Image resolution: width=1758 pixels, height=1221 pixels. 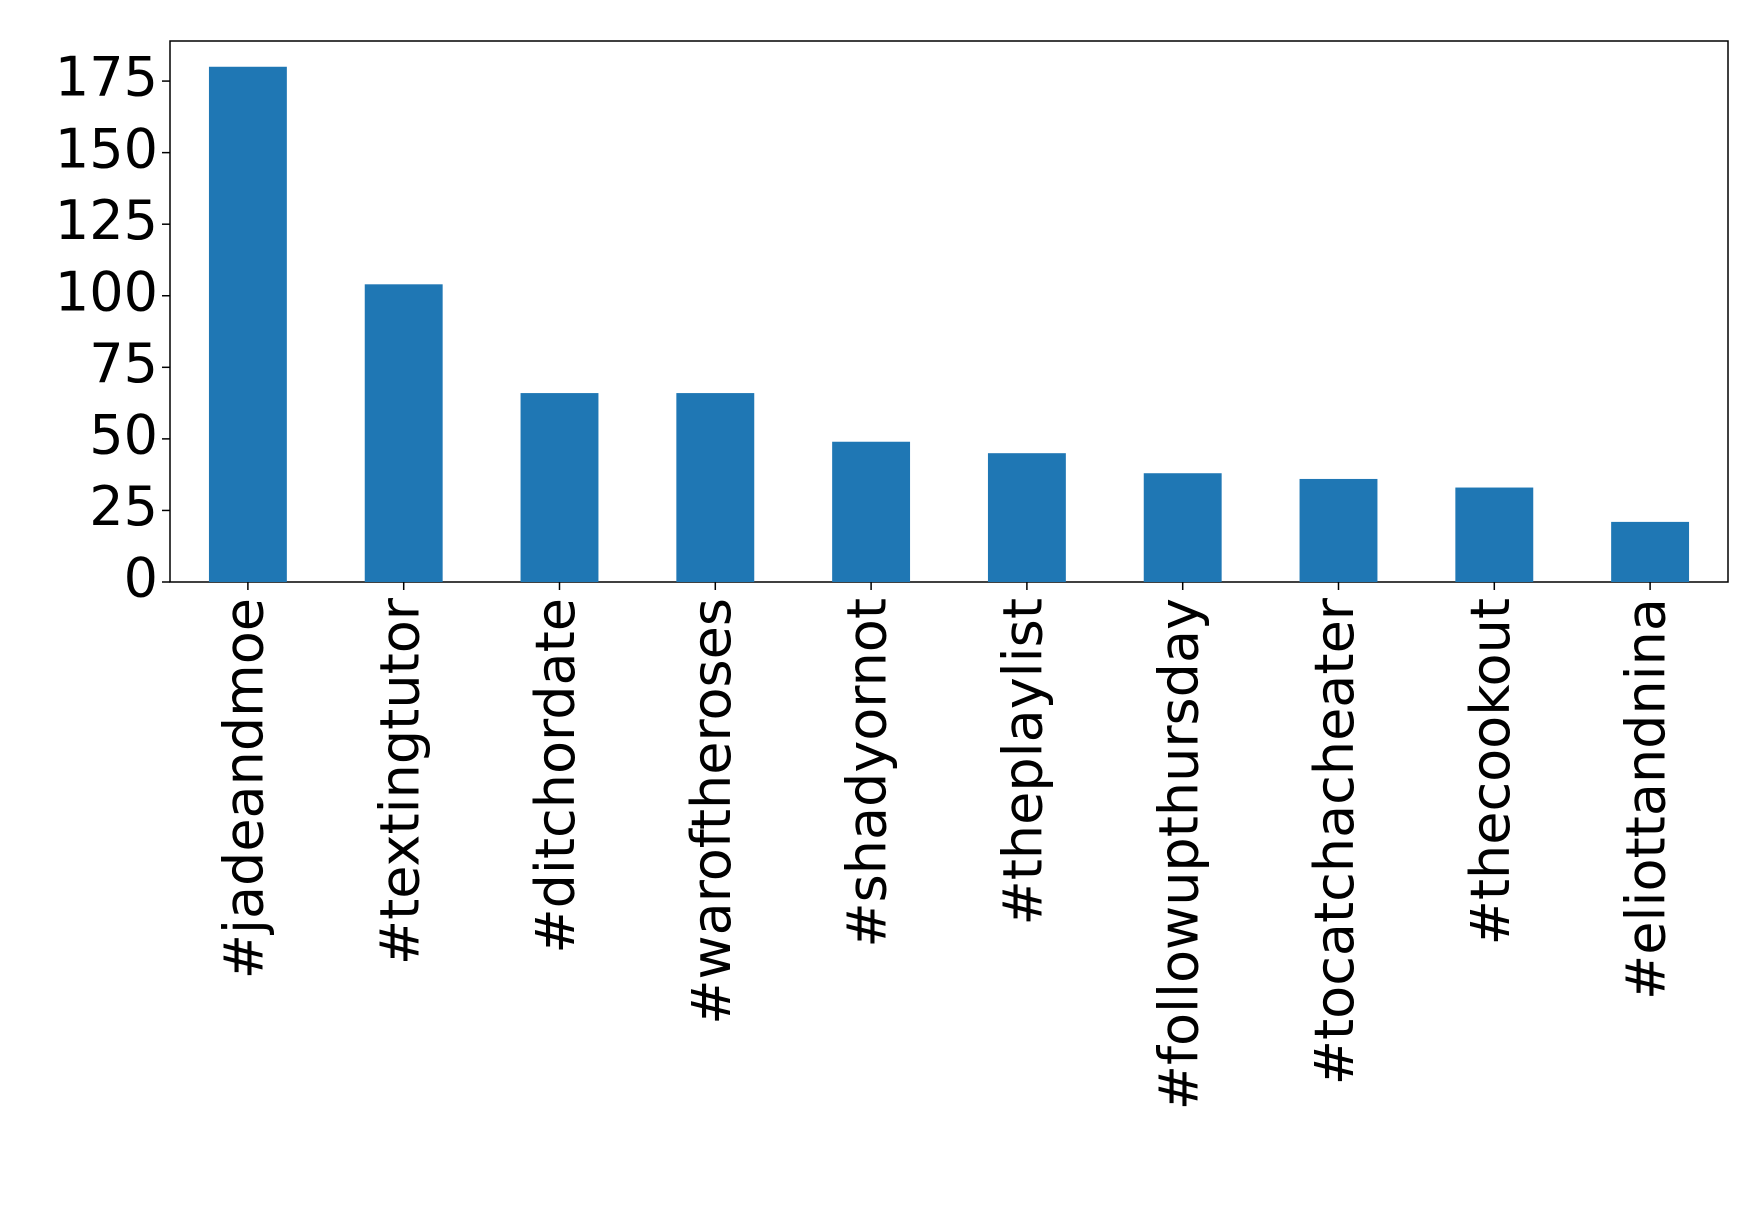 I want to click on x-tick-label: #waroftheroses, so click(x=711, y=811).